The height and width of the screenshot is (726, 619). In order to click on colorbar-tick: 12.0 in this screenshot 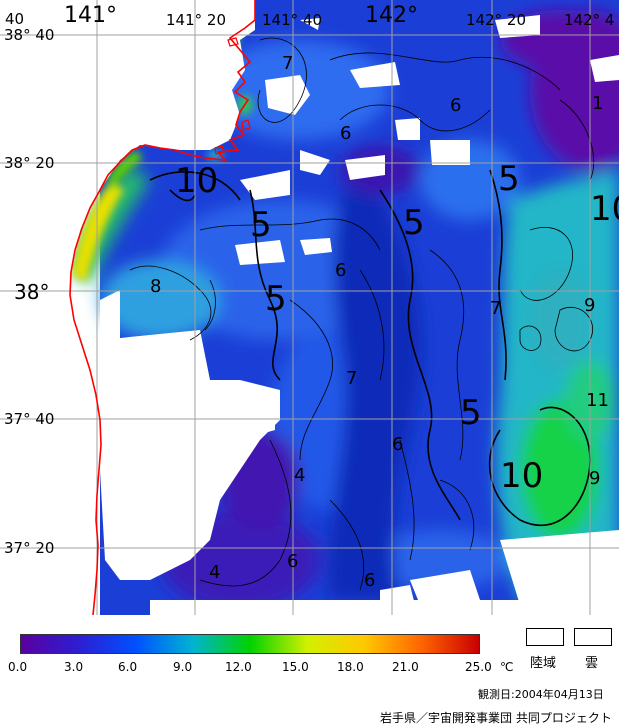, I will do `click(238, 667)`.